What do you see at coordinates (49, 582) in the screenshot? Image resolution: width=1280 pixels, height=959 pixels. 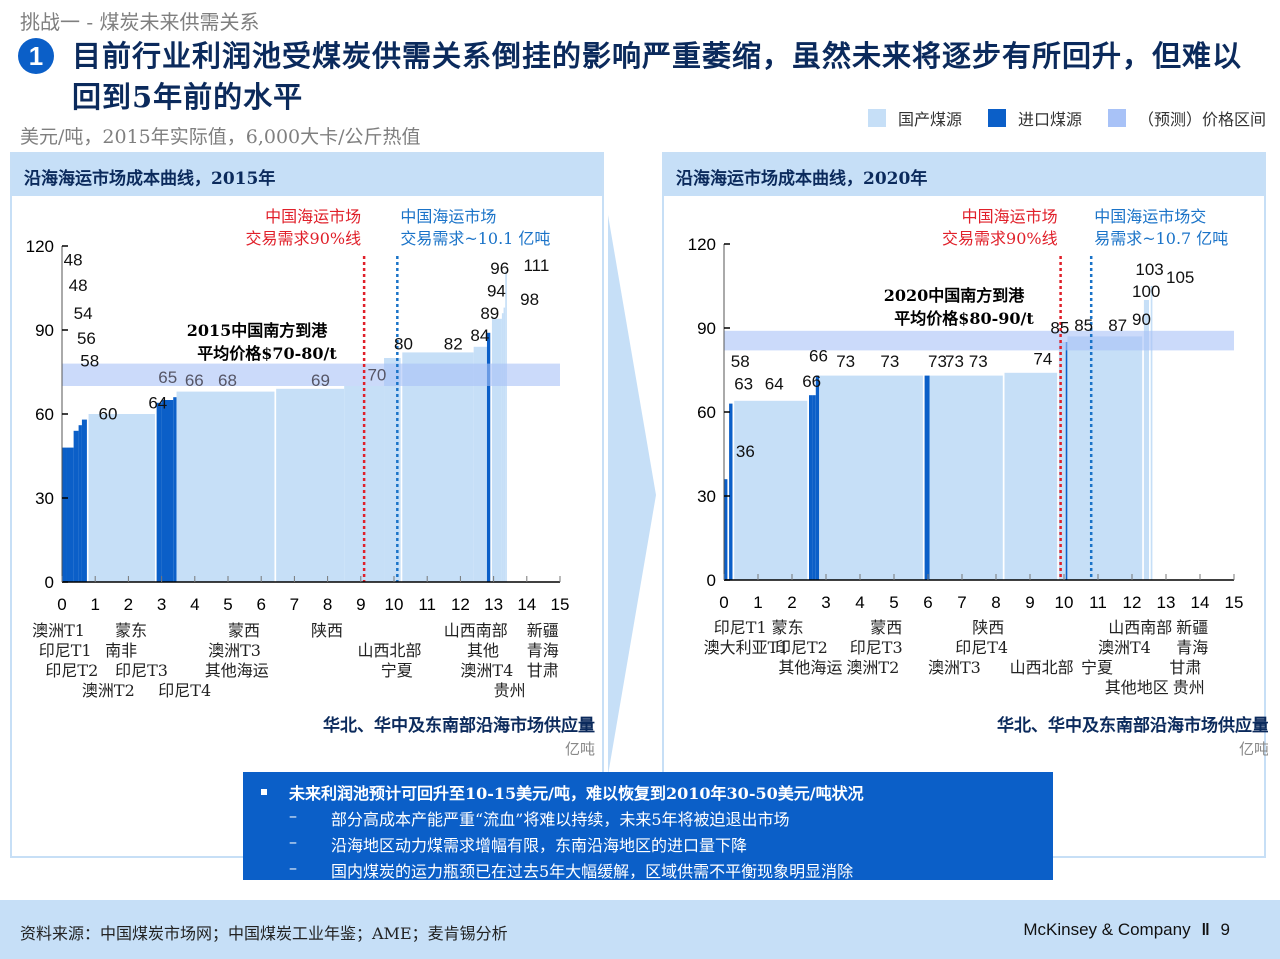 I see `y-tick-label: 0` at bounding box center [49, 582].